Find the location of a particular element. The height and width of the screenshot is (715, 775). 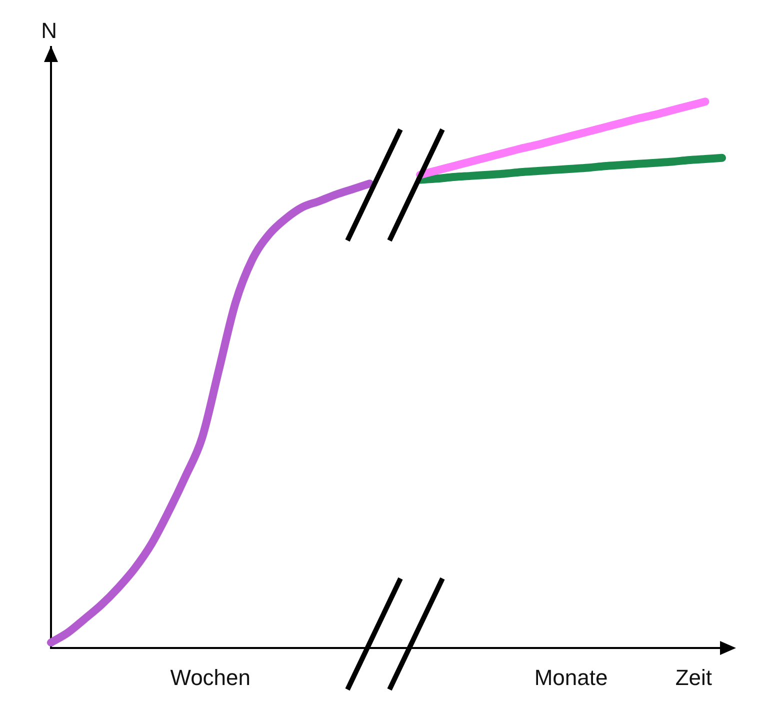

y-axis-title: N is located at coordinates (49, 30).